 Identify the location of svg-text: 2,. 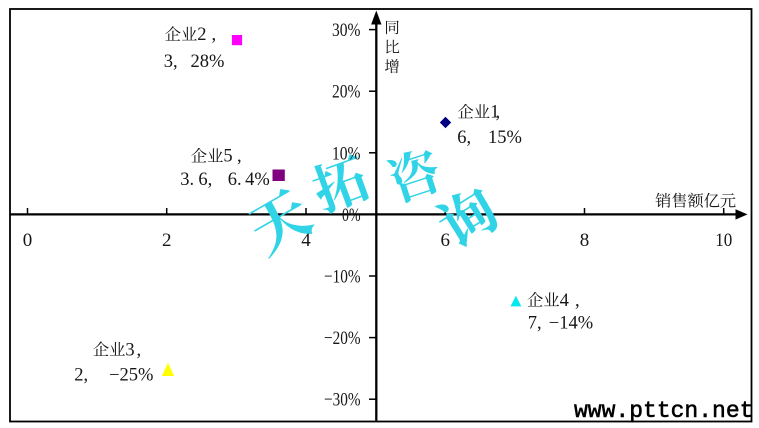
(81, 376).